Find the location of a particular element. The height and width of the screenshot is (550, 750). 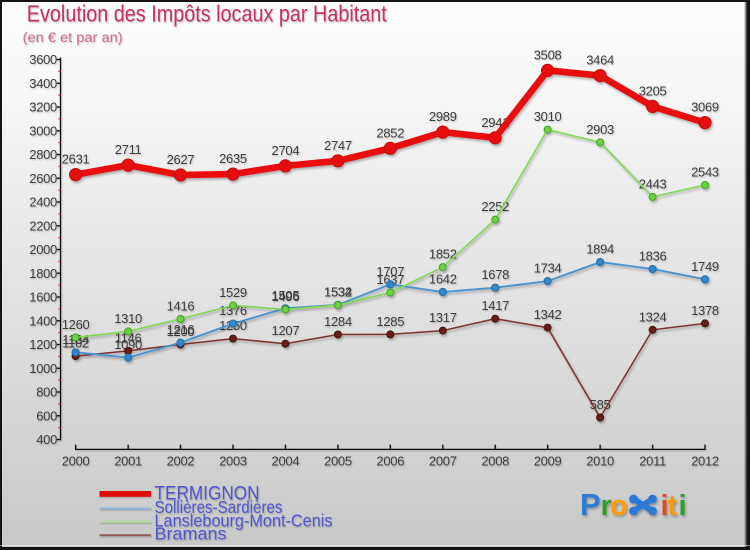

svg-text: 2543 is located at coordinates (705, 172).